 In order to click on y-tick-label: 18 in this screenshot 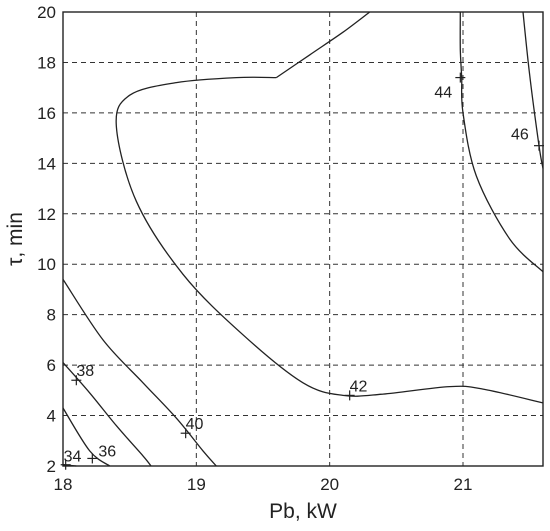, I will do `click(46, 62)`.